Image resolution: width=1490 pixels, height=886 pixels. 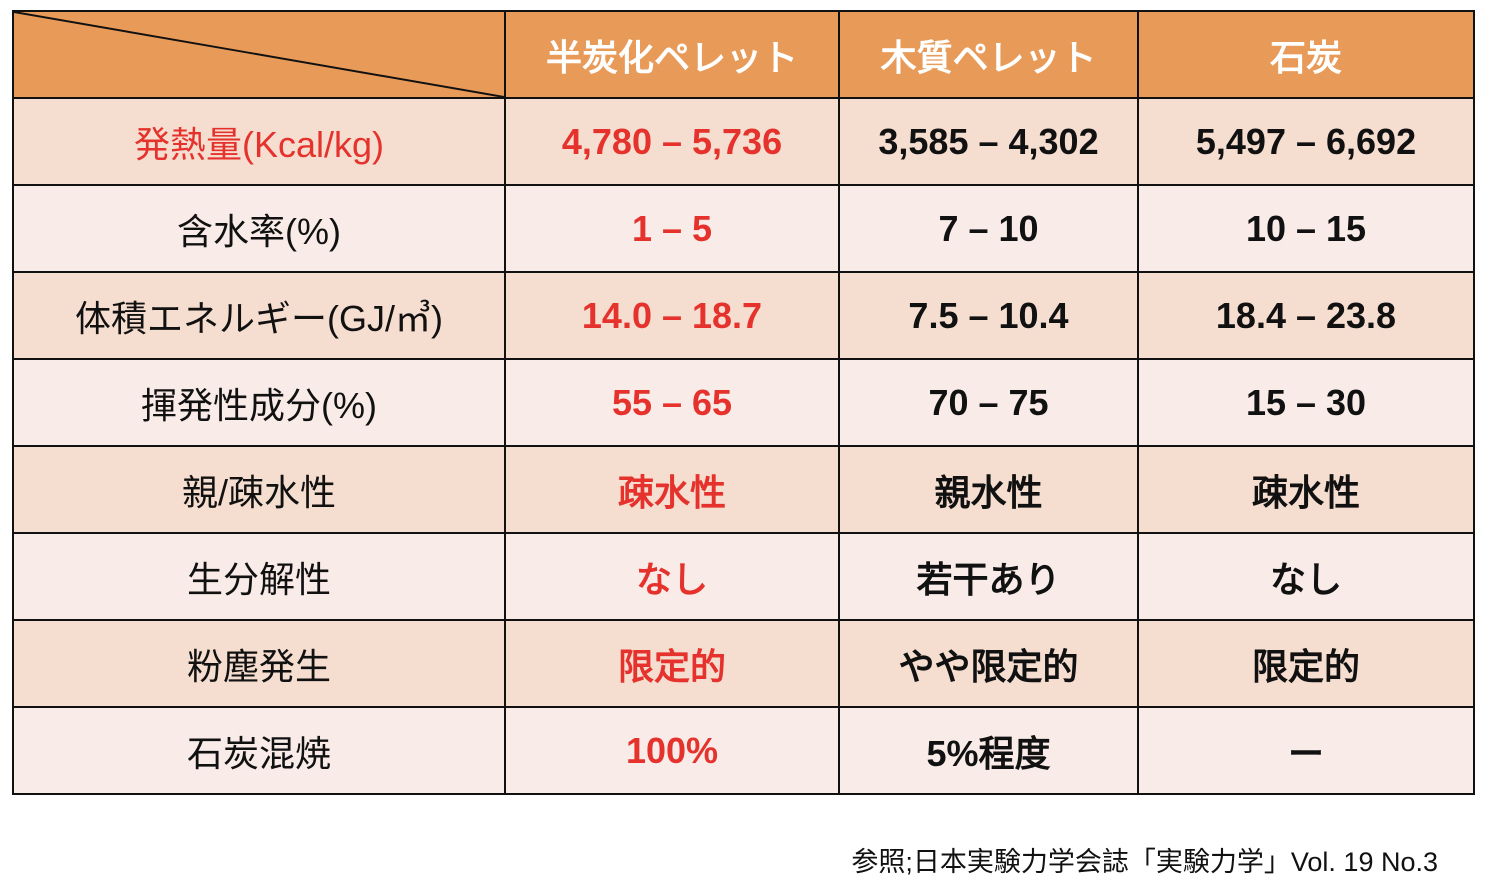 What do you see at coordinates (1306, 315) in the screenshot?
I see `cell-value: 18.4 – 23.8` at bounding box center [1306, 315].